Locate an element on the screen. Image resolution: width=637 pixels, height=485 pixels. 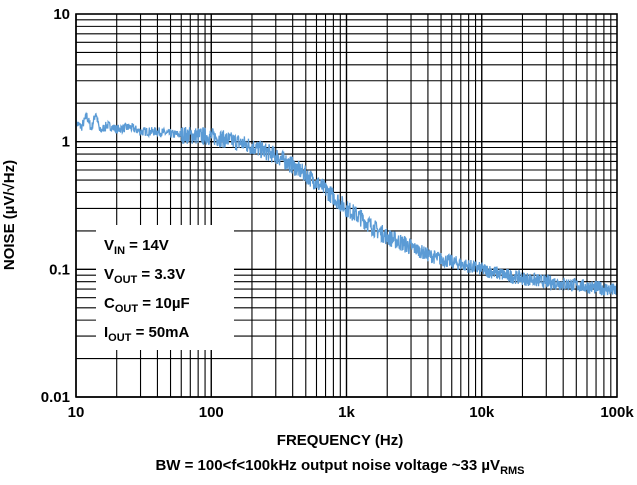
condition-line: VOUT = 3.3V is located at coordinates (144, 276).